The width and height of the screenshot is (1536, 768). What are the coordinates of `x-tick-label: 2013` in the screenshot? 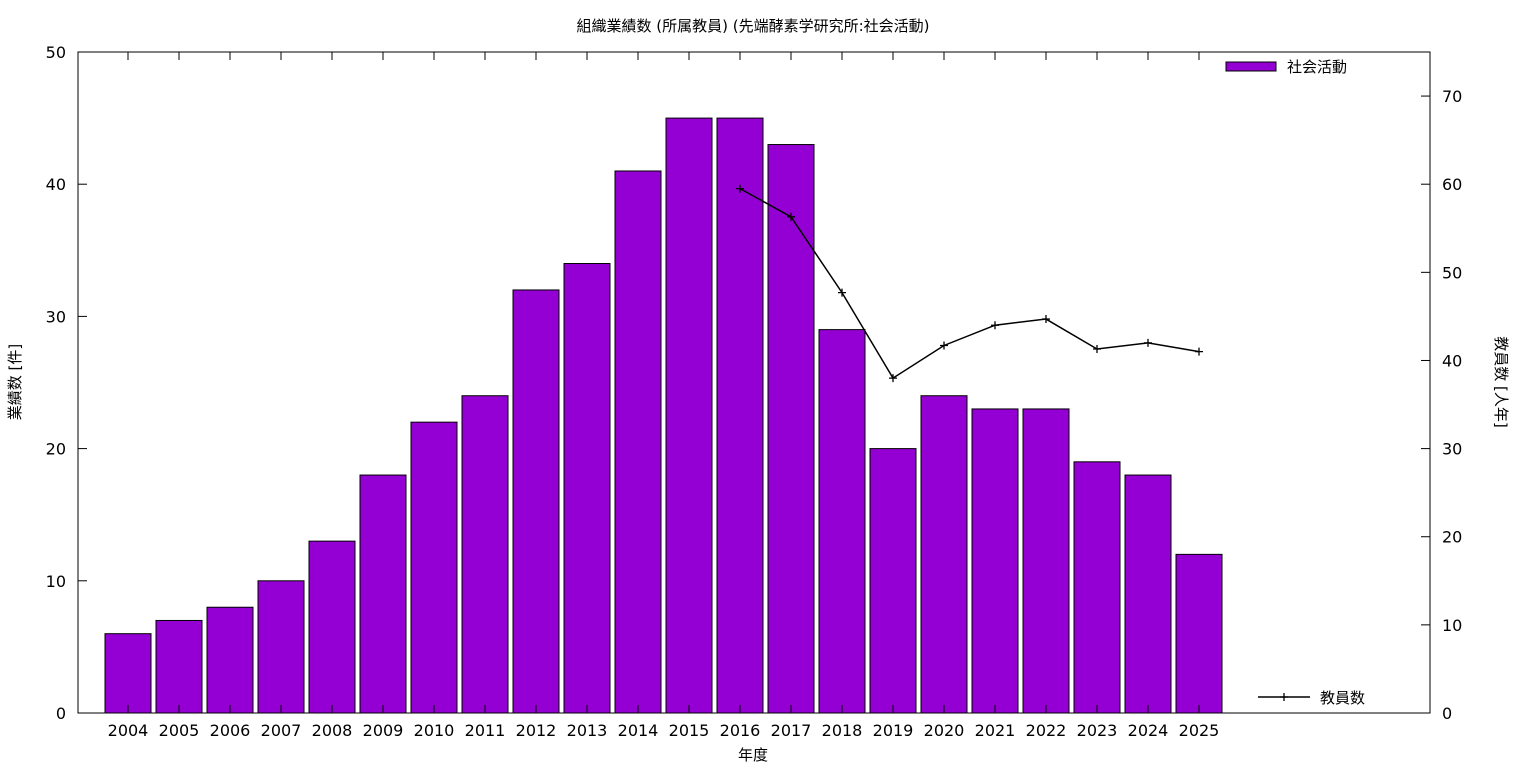 It's located at (587, 730).